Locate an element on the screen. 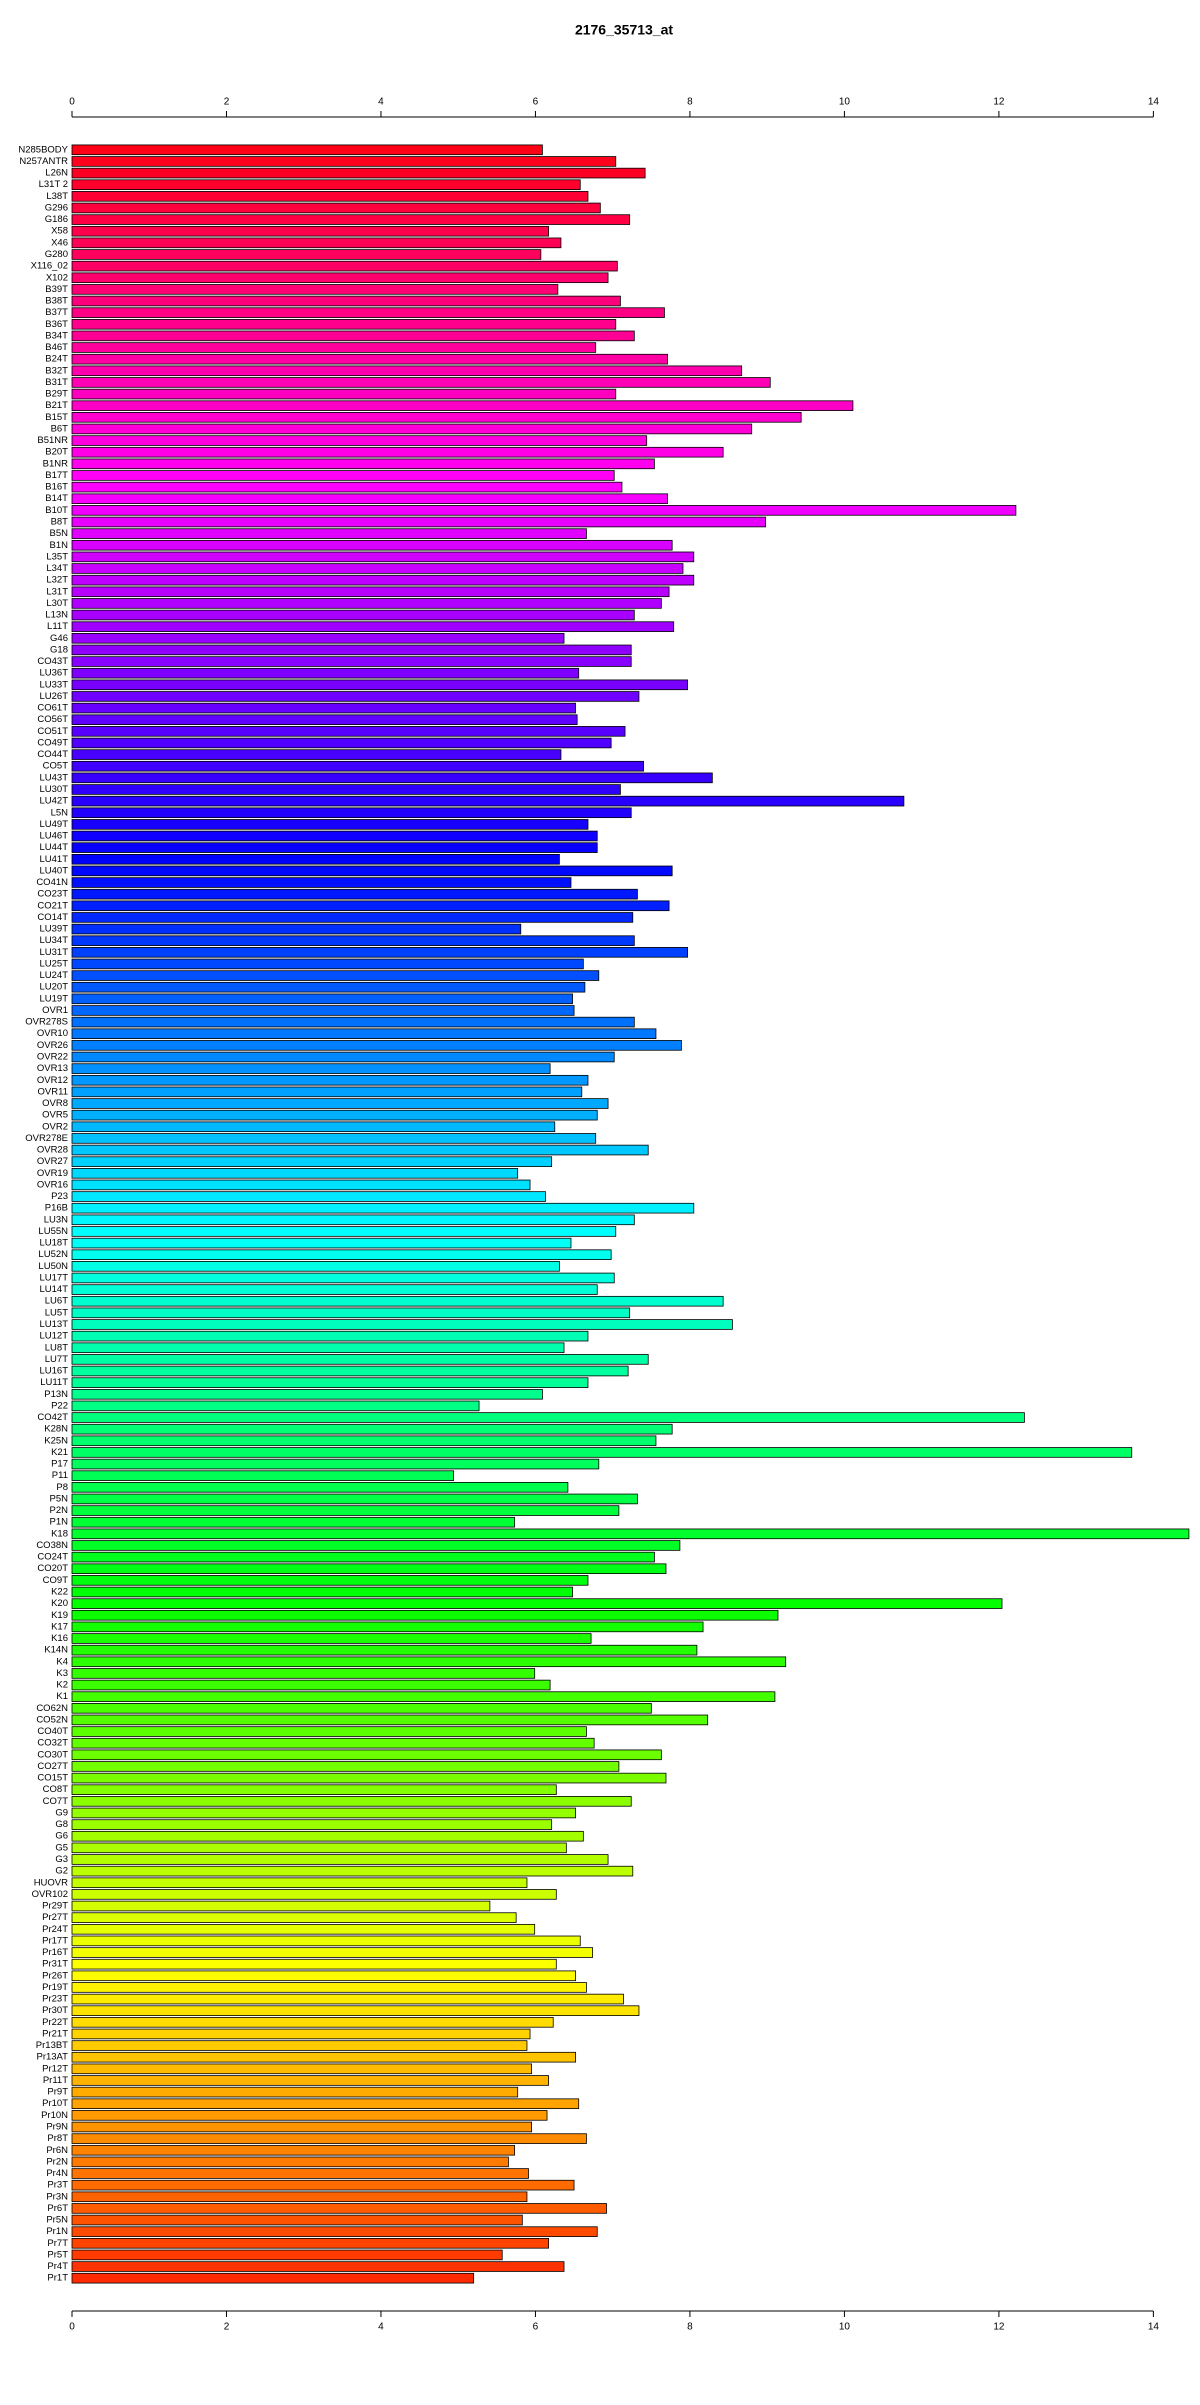  y-tick-label: LU43T is located at coordinates (53, 777).